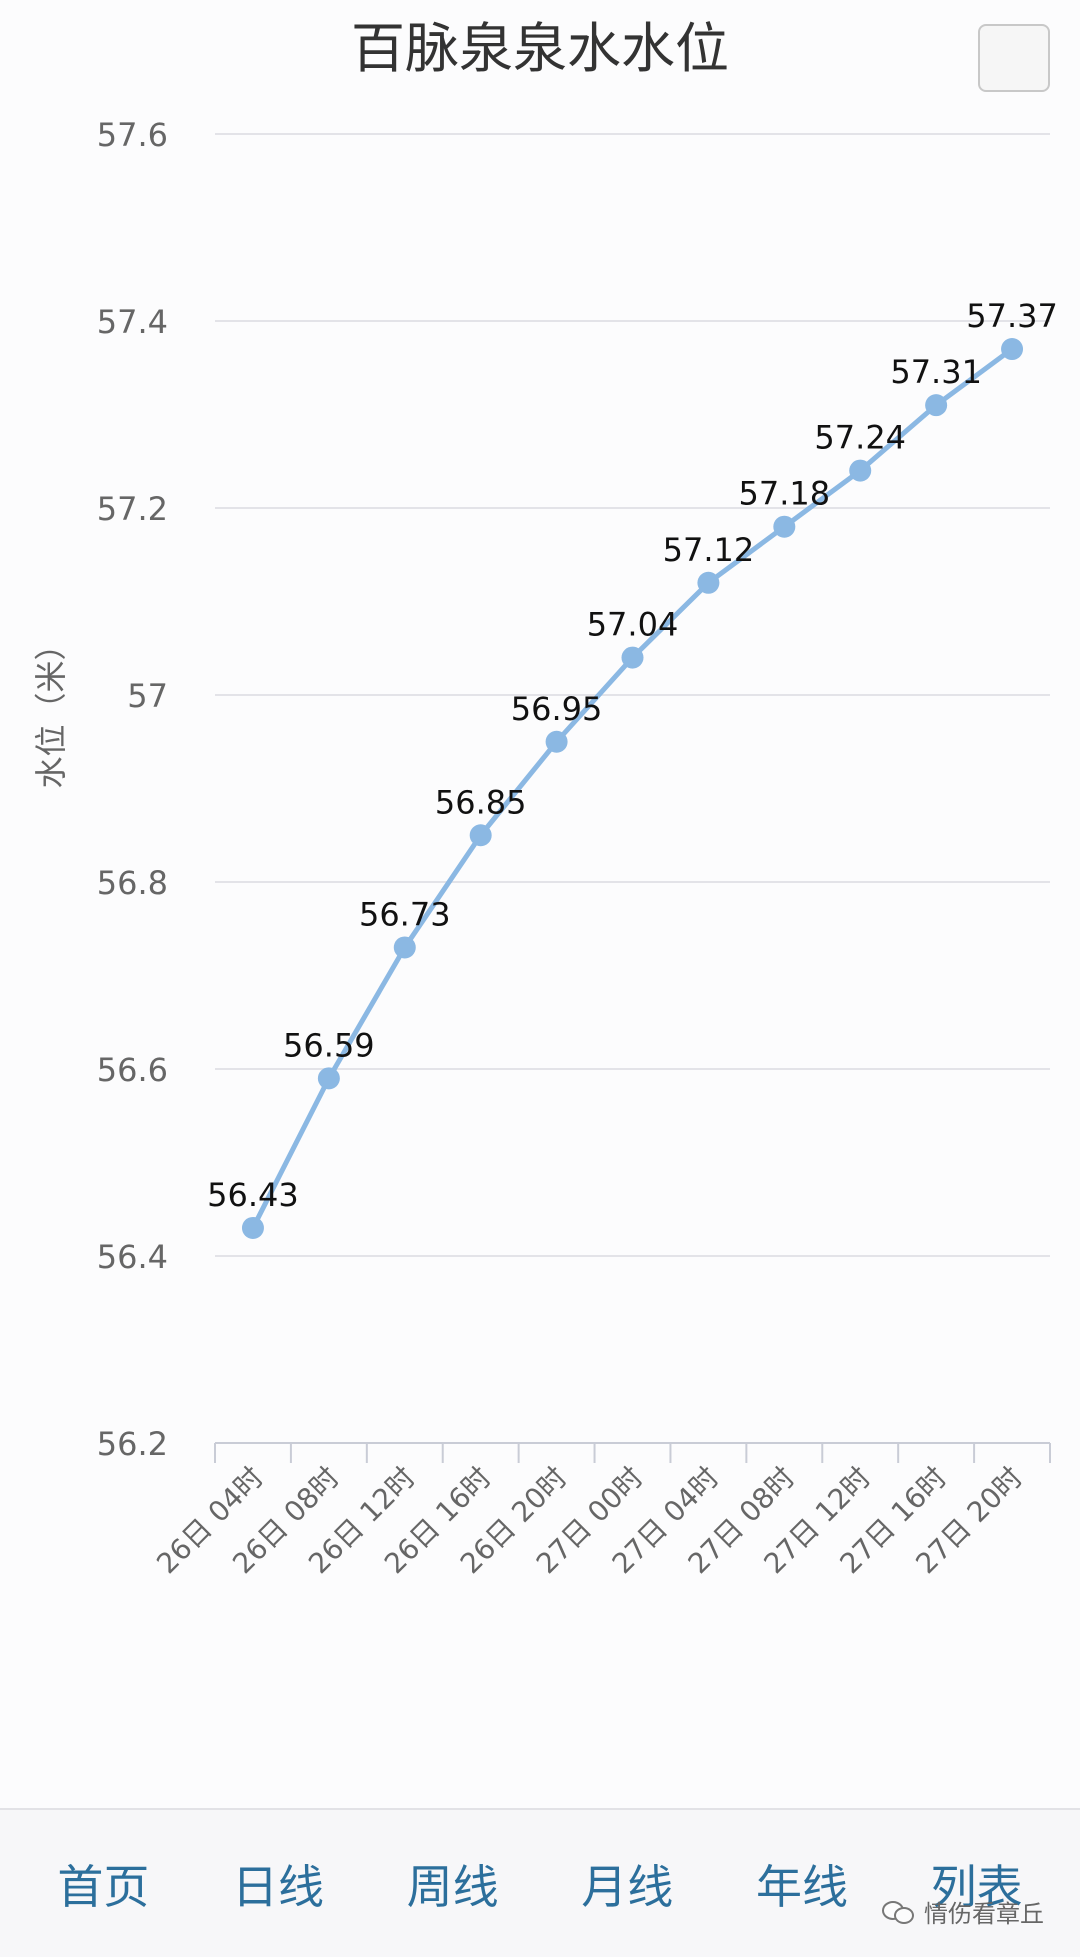 This screenshot has width=1080, height=1957. I want to click on data-label: 57.37, so click(1012, 316).